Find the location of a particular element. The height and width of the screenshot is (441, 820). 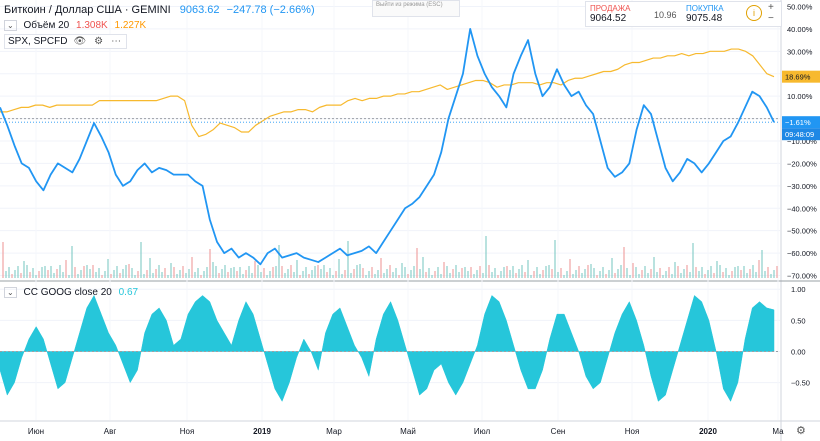

buy-button: ПОКУПКА 9075.48 is located at coordinates (705, 14).